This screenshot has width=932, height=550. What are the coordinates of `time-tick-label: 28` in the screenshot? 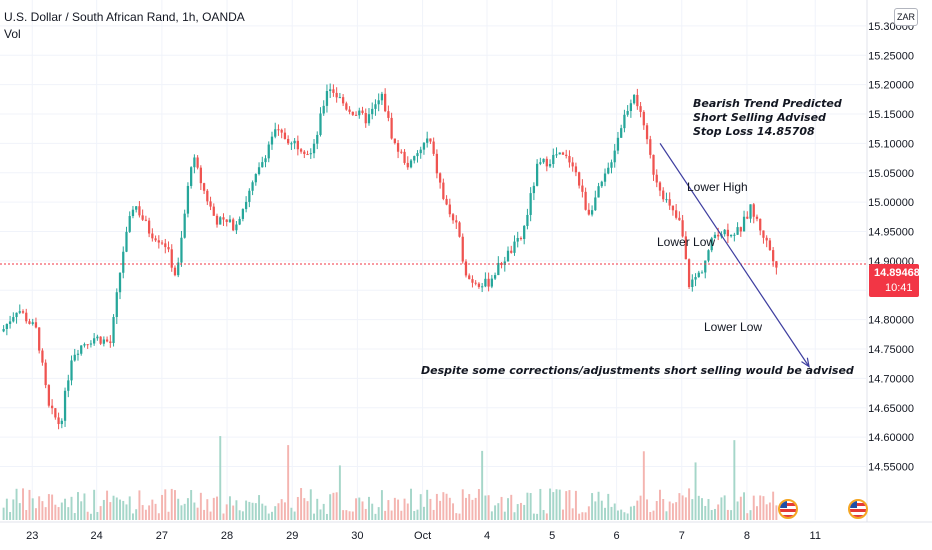 It's located at (227, 536).